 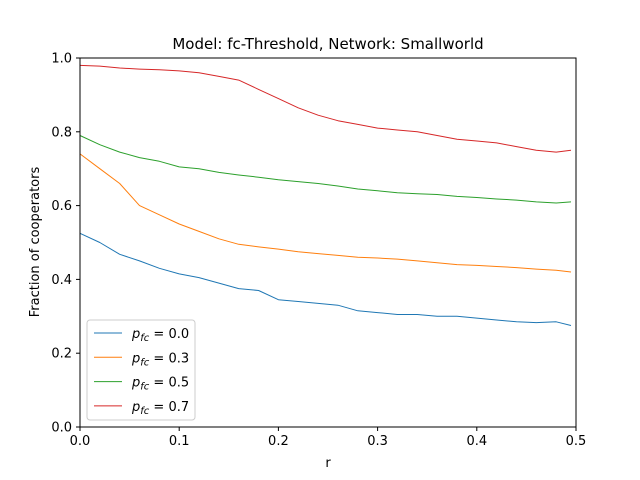 What do you see at coordinates (160, 335) in the screenshot?
I see `legend-entry-label: pfc = 0.0` at bounding box center [160, 335].